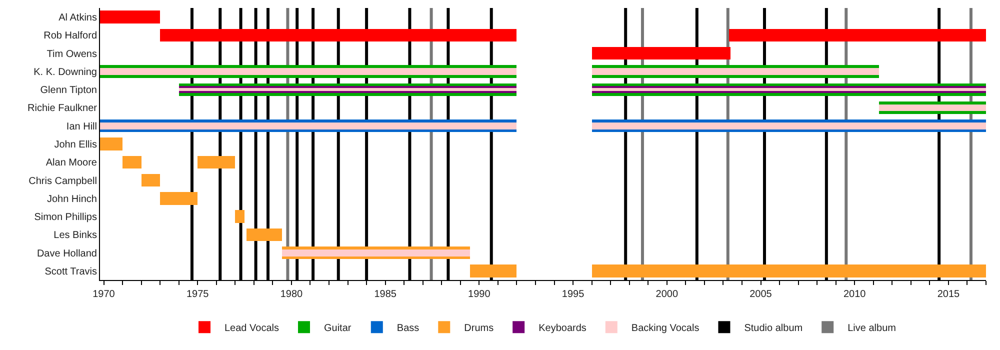 This screenshot has width=1000, height=350. Describe the element at coordinates (385, 294) in the screenshot. I see `x-tick-label: 1985` at that location.